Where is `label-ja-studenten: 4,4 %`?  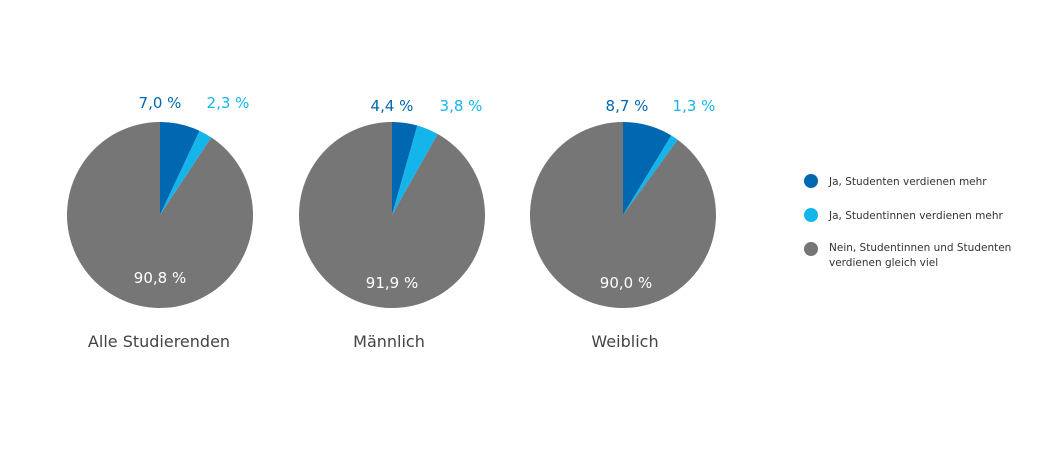 label-ja-studenten: 4,4 % is located at coordinates (392, 106).